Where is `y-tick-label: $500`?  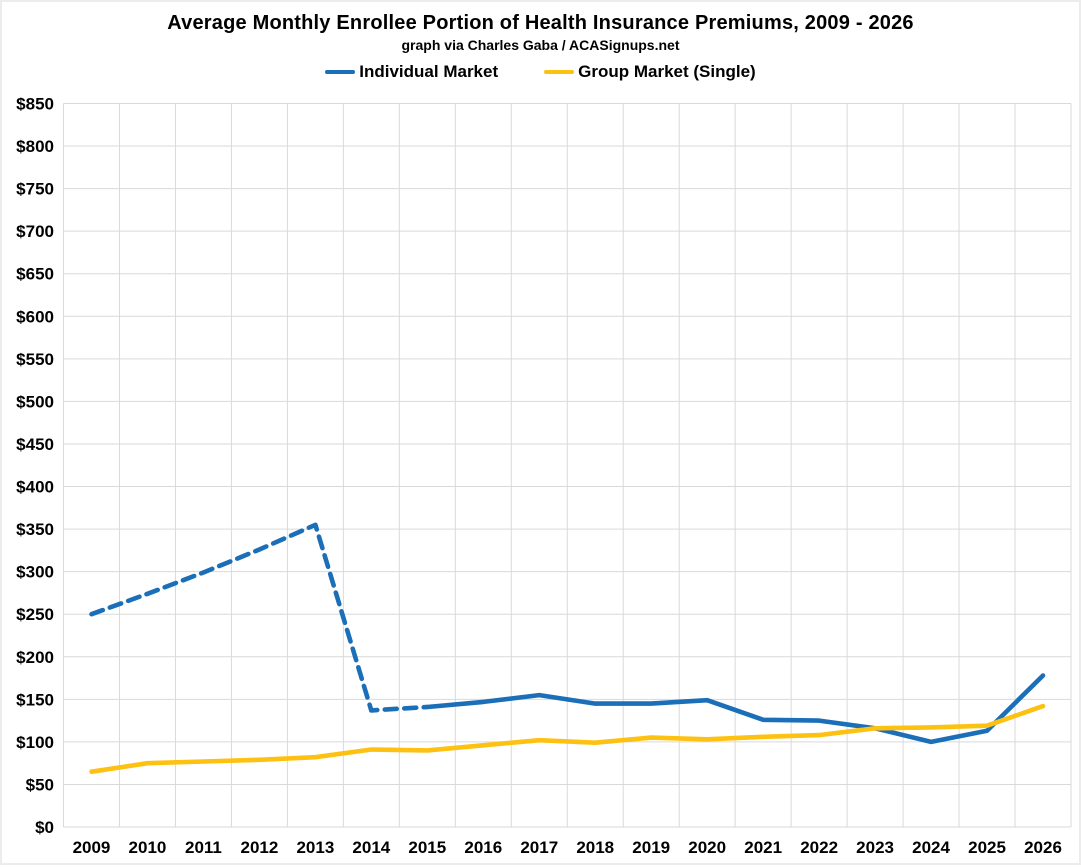
y-tick-label: $500 is located at coordinates (35, 401).